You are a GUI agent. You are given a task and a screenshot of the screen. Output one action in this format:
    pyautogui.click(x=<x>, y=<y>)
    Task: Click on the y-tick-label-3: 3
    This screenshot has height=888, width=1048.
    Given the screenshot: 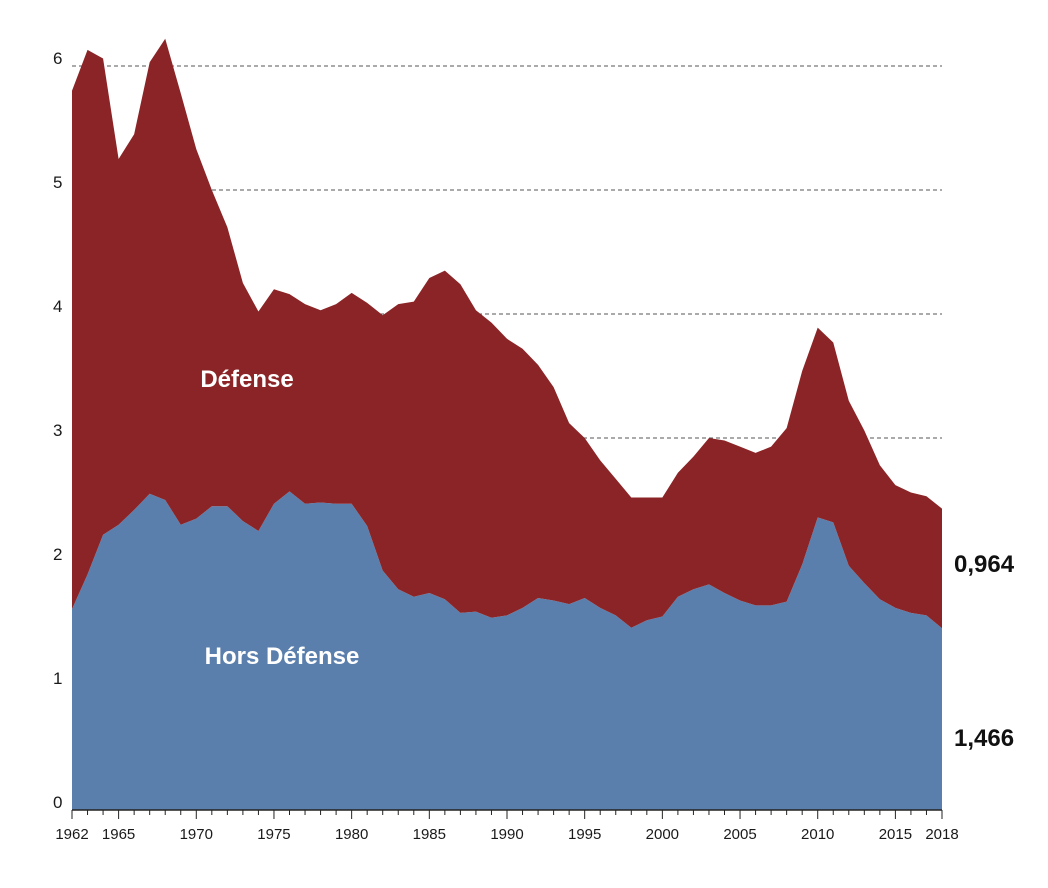 What is the action you would take?
    pyautogui.click(x=57, y=430)
    